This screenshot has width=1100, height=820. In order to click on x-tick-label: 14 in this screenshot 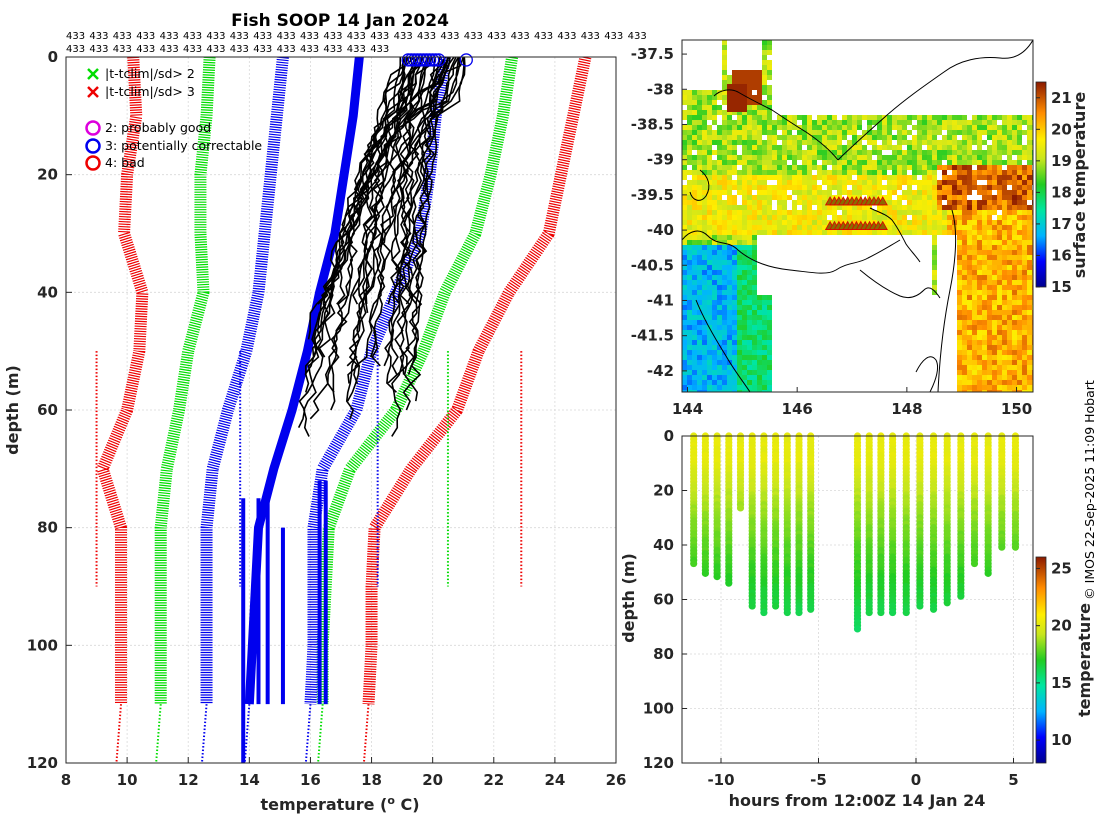, I will do `click(249, 780)`.